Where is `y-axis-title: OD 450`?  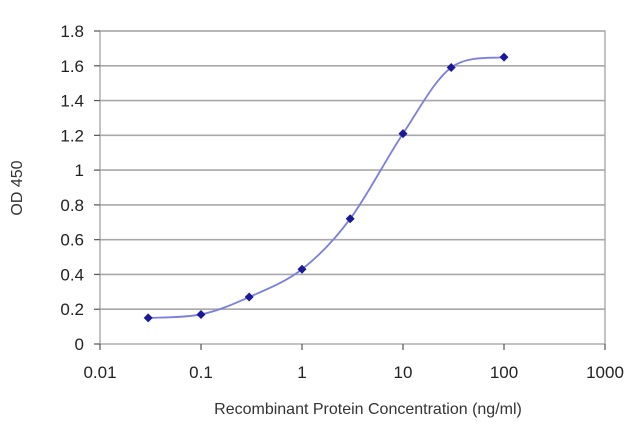
y-axis-title: OD 450 is located at coordinates (17, 187).